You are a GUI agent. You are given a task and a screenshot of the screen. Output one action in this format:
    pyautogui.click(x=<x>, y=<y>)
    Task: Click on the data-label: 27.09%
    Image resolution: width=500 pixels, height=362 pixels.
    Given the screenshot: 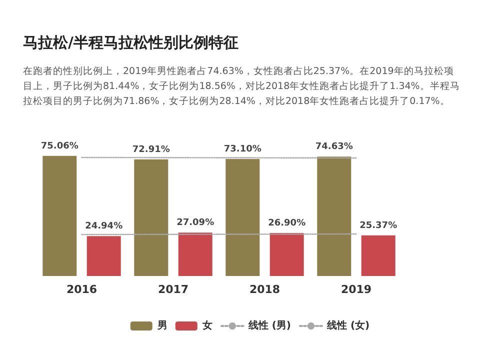 What is the action you would take?
    pyautogui.click(x=195, y=223)
    